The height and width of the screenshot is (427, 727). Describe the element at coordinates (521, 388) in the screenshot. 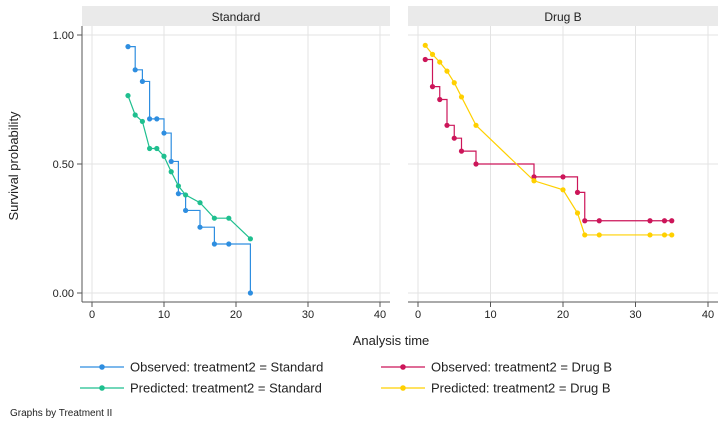

I see `legend-label: Predicted: treatment2 = Drug B` at that location.